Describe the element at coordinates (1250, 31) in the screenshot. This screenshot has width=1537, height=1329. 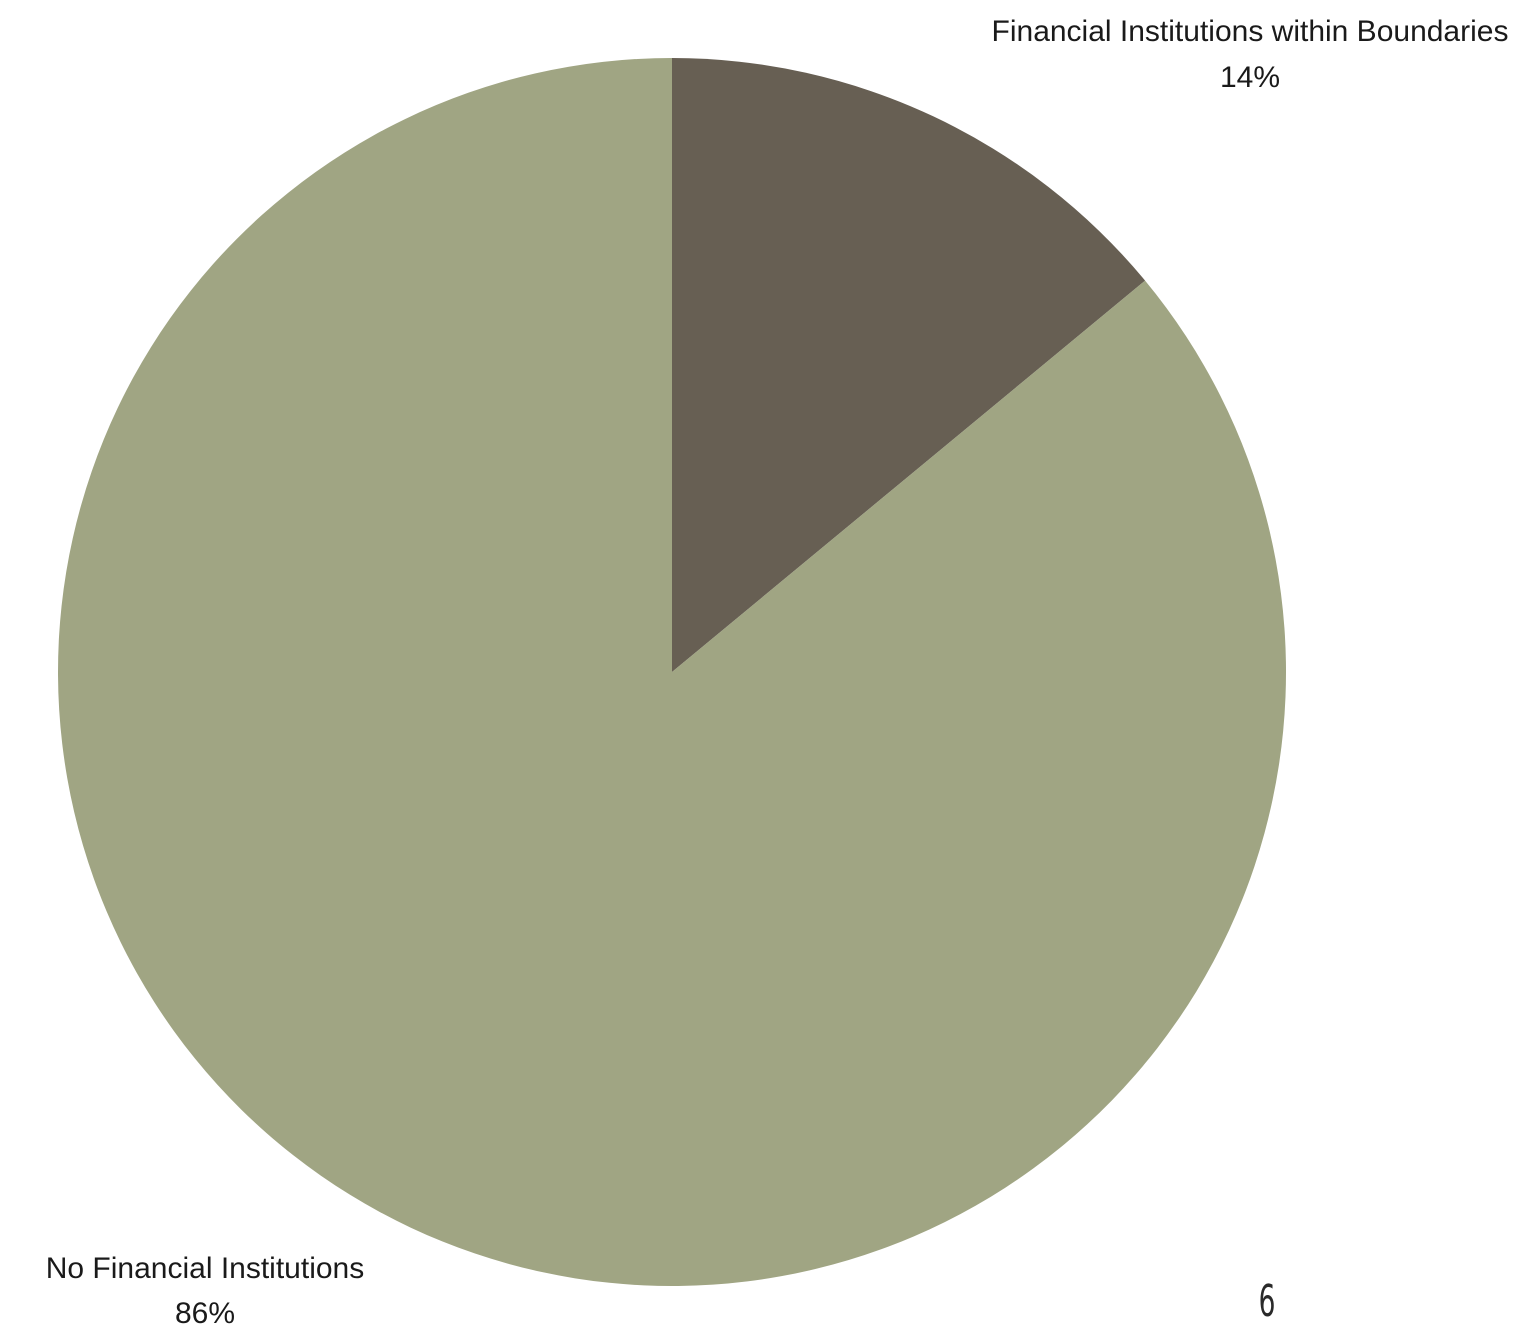
I see `slice-name-label-1: Financial Institutions within Boundaries` at that location.